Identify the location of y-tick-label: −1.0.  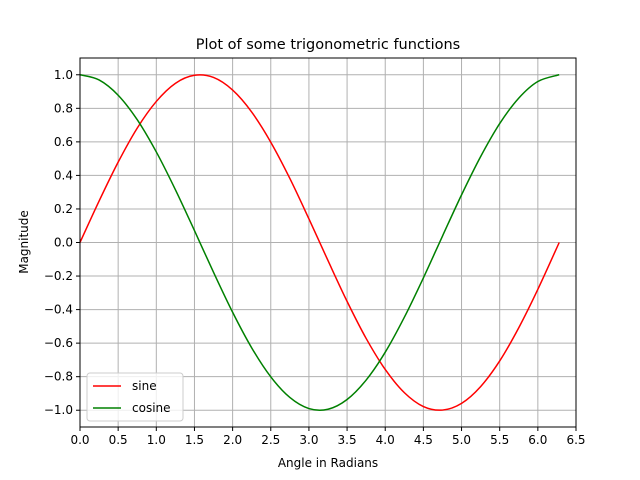
(58, 410).